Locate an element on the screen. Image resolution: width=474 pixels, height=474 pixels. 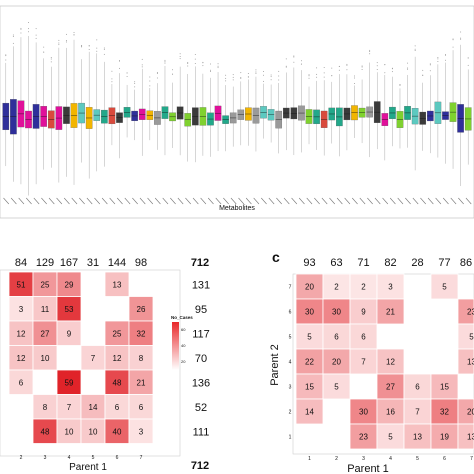
heatmap-cell-label: 12 is located at coordinates (117, 358).